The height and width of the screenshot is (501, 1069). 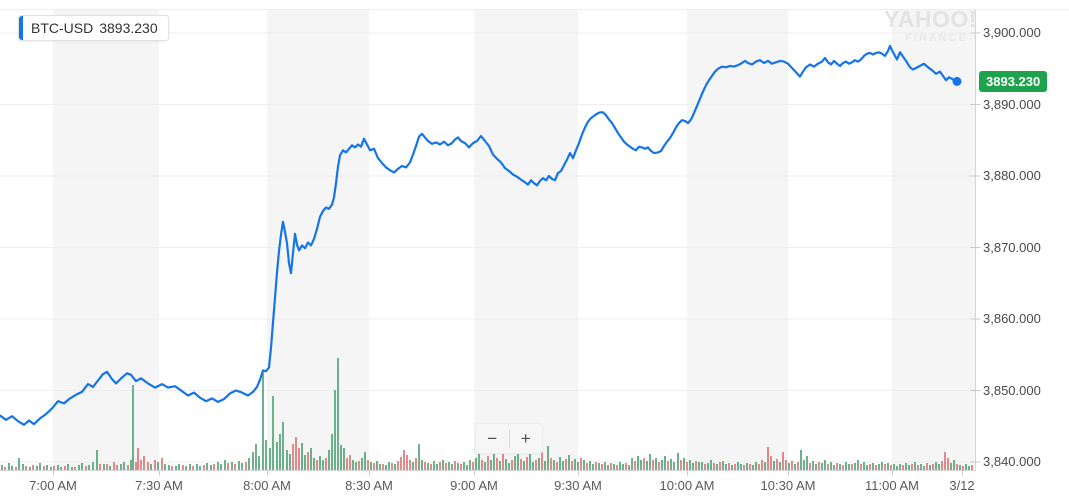 What do you see at coordinates (526, 438) in the screenshot?
I see `zoom-in-button: +` at bounding box center [526, 438].